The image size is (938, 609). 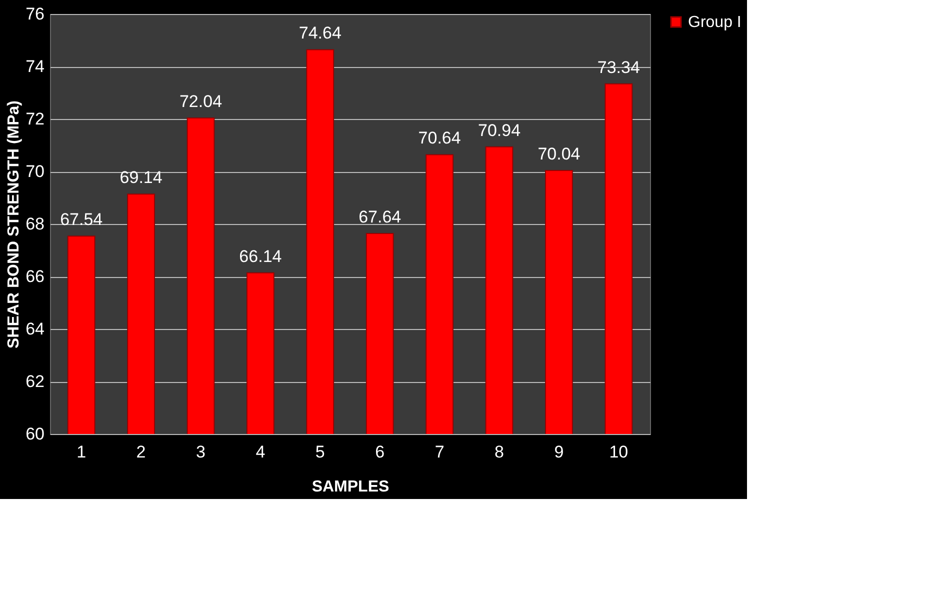 What do you see at coordinates (320, 33) in the screenshot?
I see `data-label: 74.64` at bounding box center [320, 33].